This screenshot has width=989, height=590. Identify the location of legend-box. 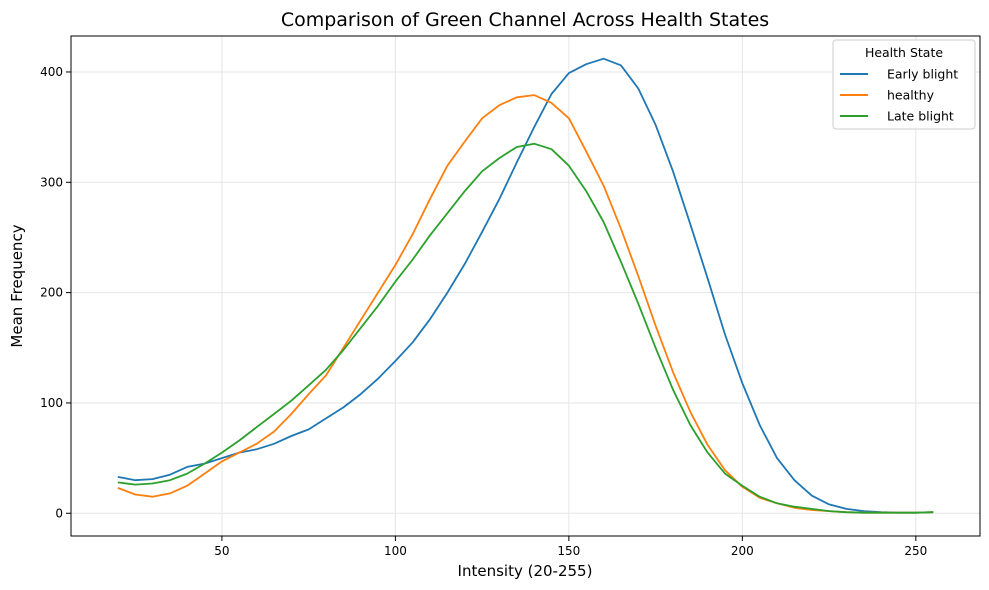
(904, 84).